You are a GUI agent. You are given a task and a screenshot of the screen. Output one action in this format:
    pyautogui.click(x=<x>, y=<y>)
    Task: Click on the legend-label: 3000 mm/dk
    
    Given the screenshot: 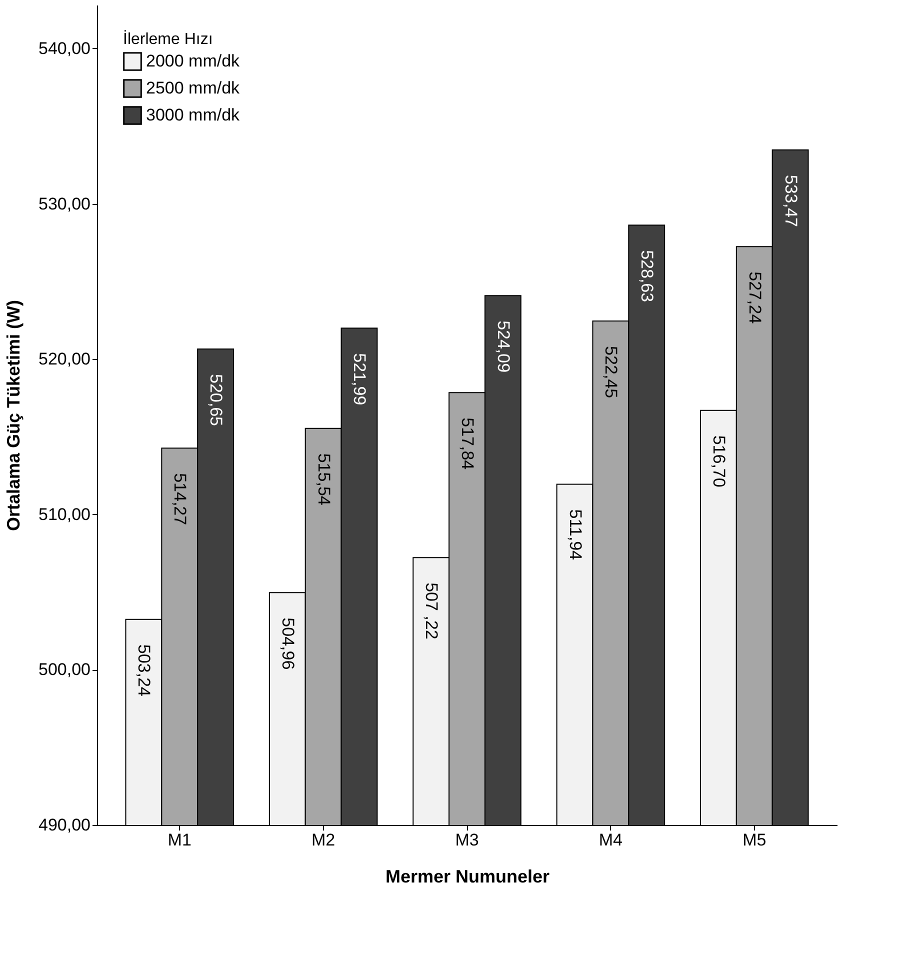 What is the action you would take?
    pyautogui.click(x=193, y=115)
    